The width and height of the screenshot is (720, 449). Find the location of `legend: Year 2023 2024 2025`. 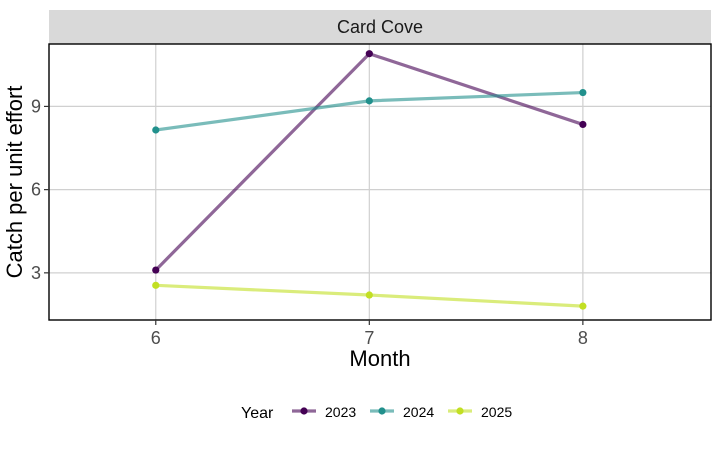

legend: Year 2023 2024 2025 is located at coordinates (376, 413).